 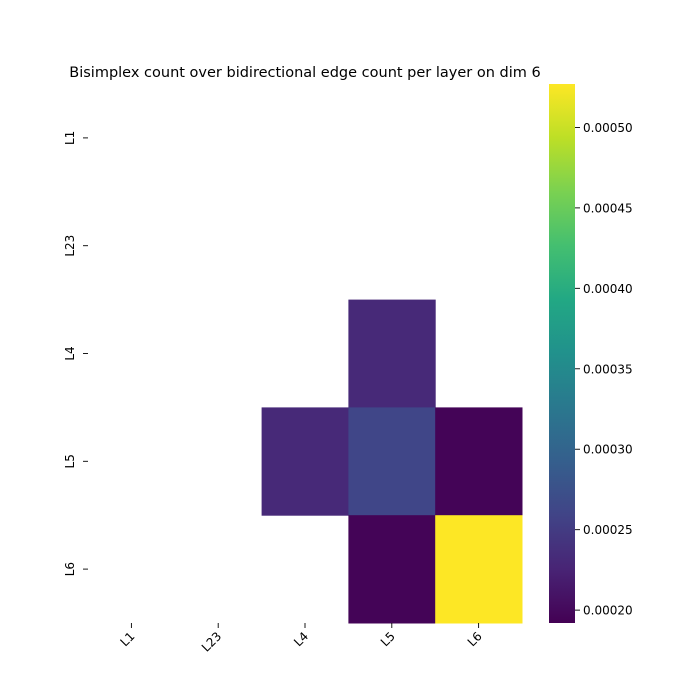 I want to click on colorbar-tick-label: 0.00025, so click(x=608, y=530).